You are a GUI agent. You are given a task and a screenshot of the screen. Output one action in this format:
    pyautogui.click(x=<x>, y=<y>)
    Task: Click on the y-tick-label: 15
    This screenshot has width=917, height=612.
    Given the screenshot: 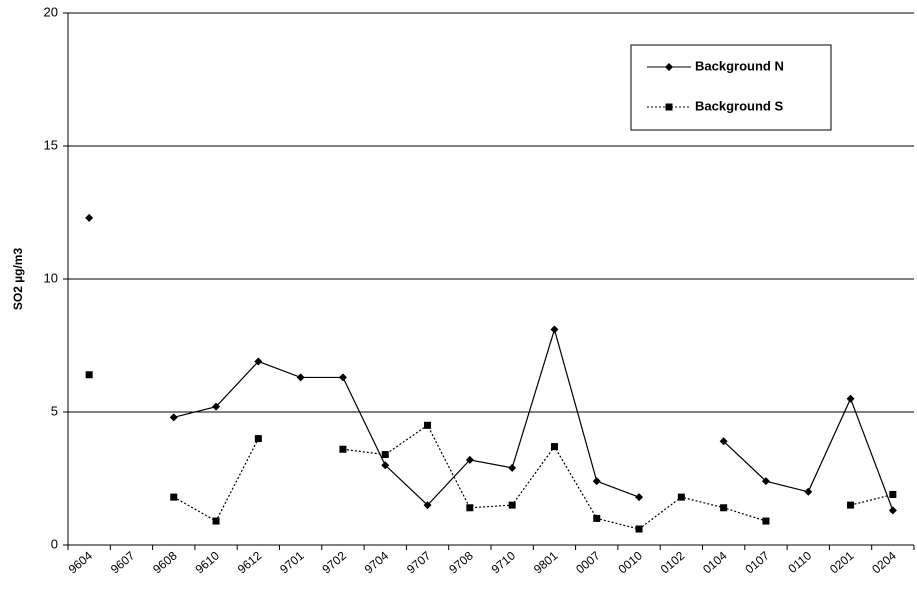 What is the action you would take?
    pyautogui.click(x=51, y=144)
    